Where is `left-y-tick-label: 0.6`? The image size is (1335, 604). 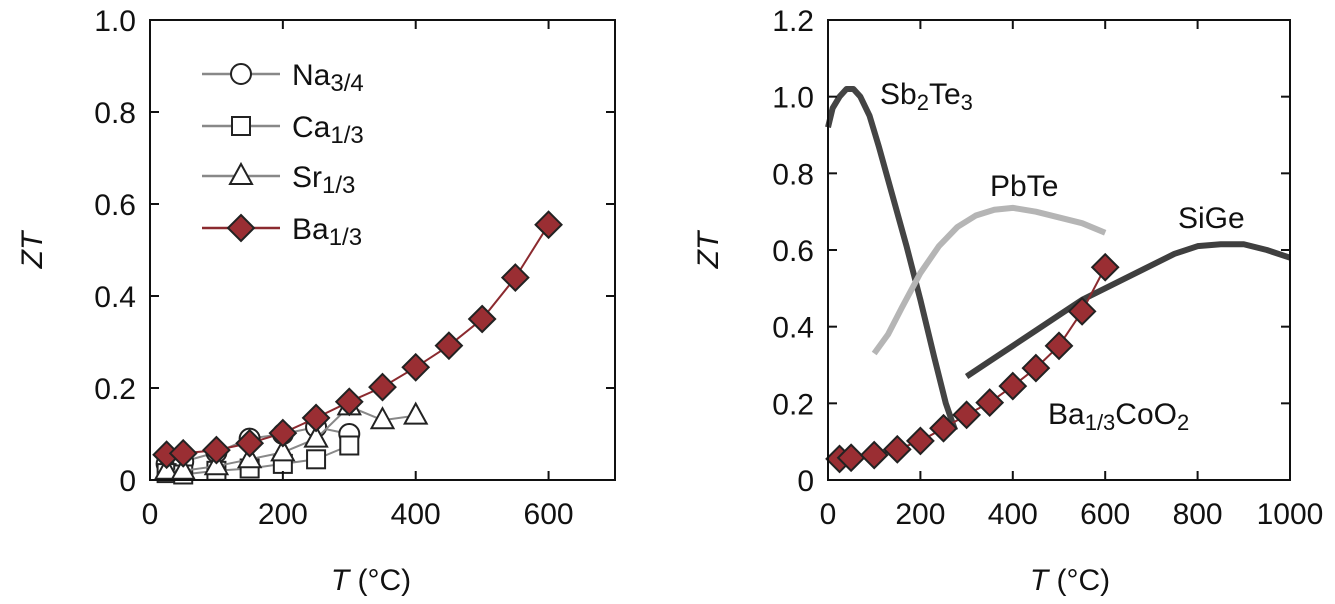 left-y-tick-label: 0.6 is located at coordinates (115, 205).